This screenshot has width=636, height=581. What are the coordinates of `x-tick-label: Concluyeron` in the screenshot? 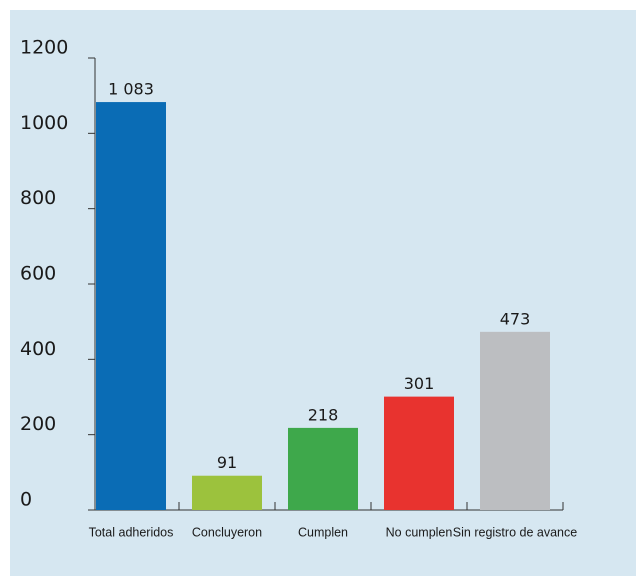 It's located at (227, 532).